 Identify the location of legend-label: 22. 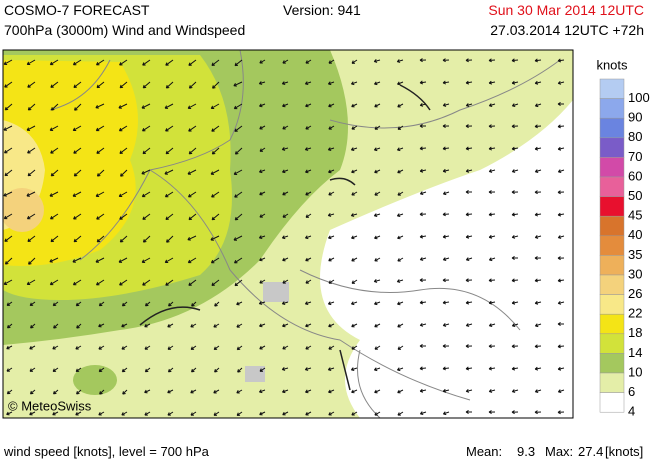
(635, 313).